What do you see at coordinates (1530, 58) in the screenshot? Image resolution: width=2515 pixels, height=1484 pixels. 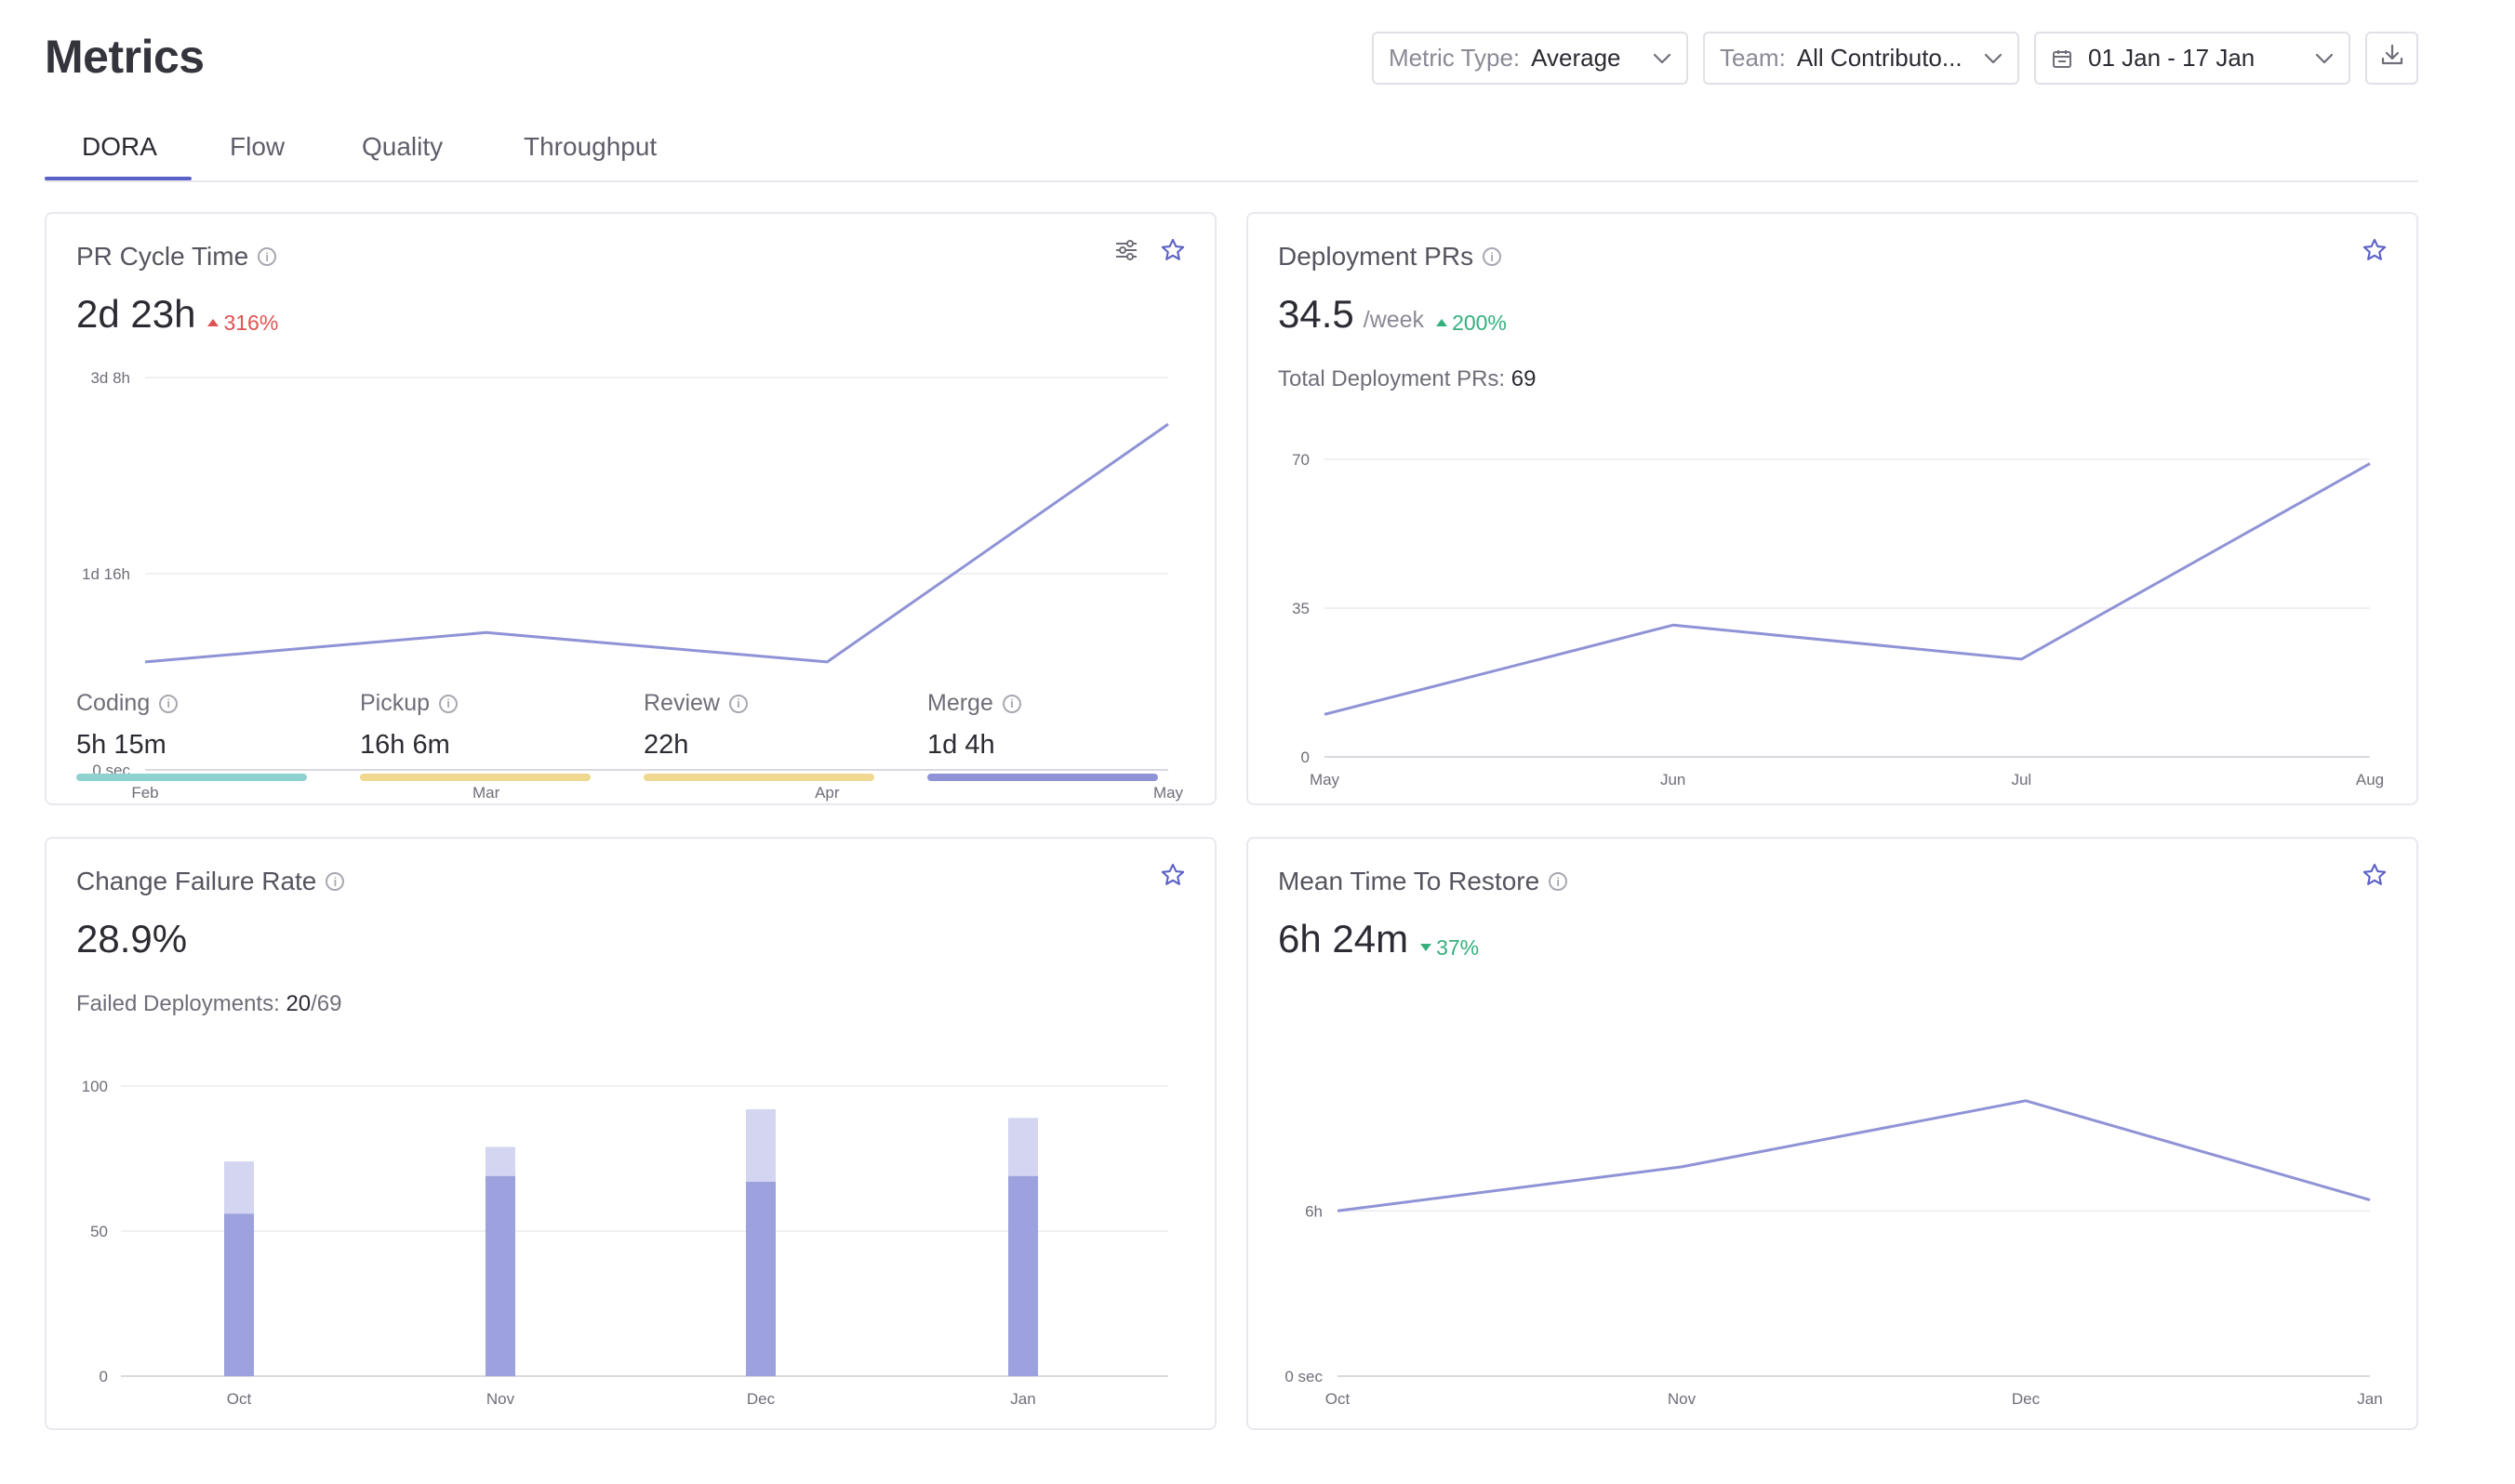 I see `metric-type-select: Metric Type: Average` at bounding box center [1530, 58].